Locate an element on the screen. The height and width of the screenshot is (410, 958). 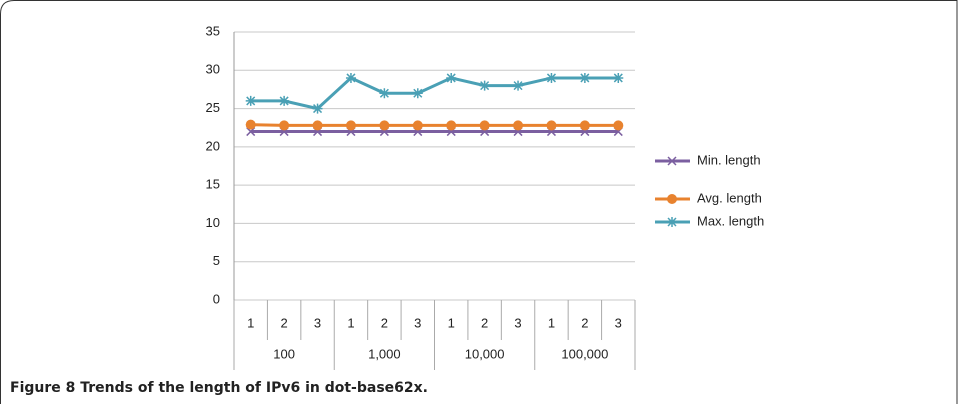
legend-label: Avg. length is located at coordinates (729, 197).